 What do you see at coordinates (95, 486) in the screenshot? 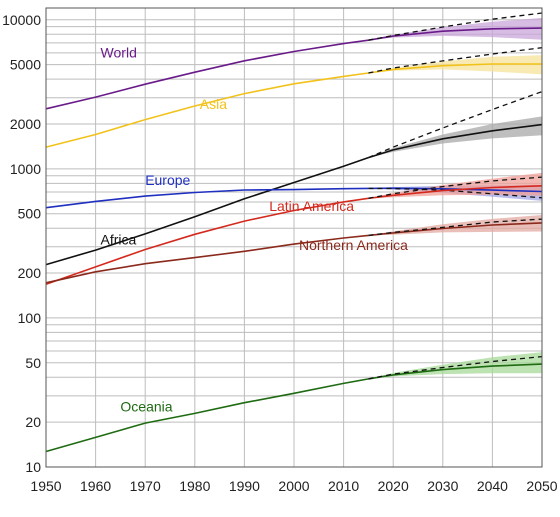
I see `x-tick-label: 1960` at bounding box center [95, 486].